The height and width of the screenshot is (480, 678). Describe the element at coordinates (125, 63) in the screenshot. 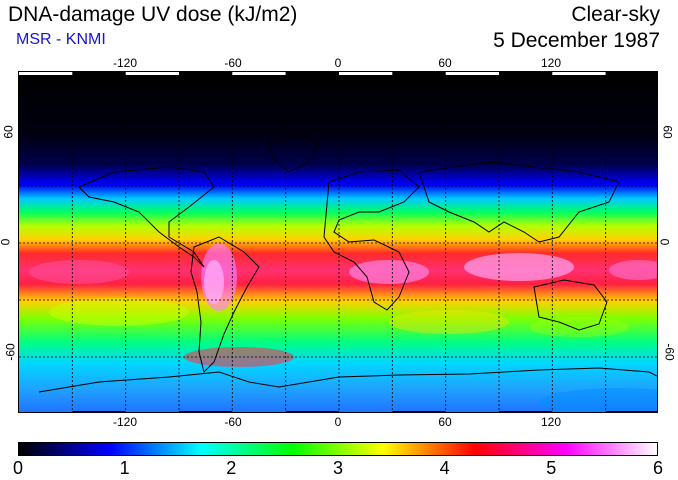

I see `lon-label-top: -120` at that location.